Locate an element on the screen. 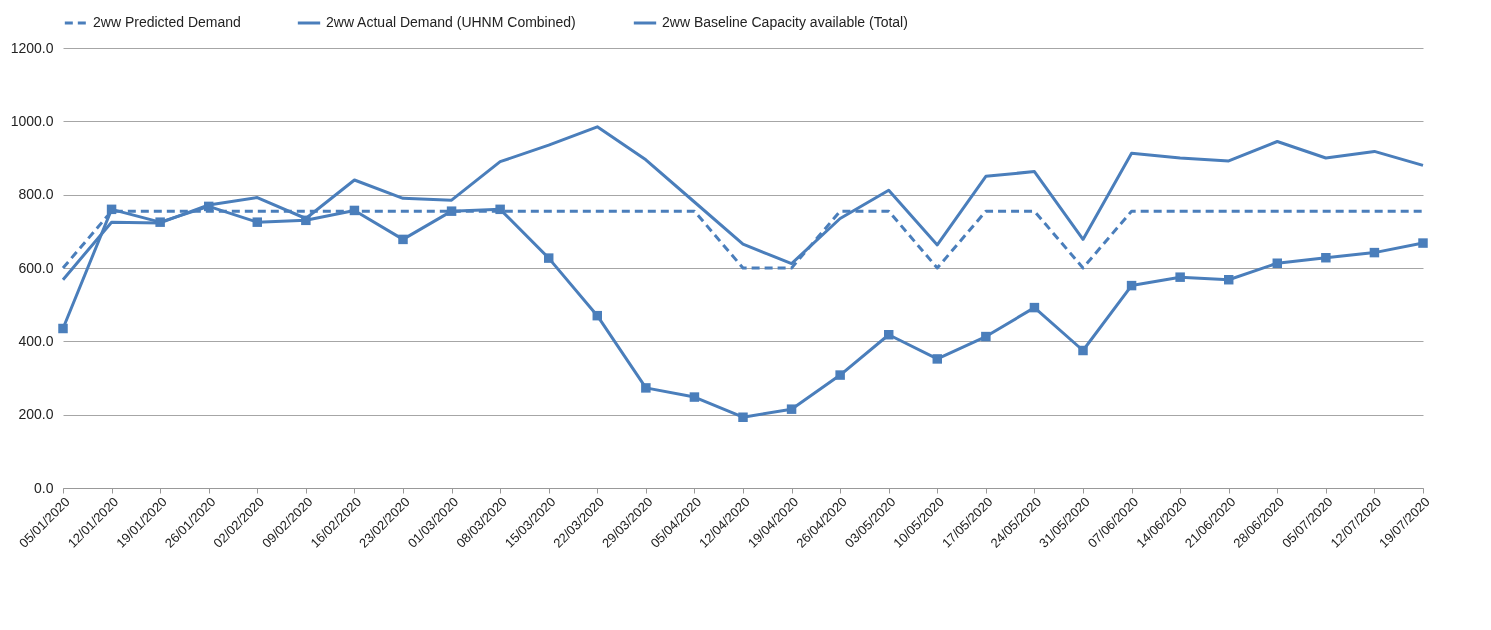 This screenshot has height=630, width=1491. legend-label: 2ww Predicted Demand is located at coordinates (167, 22).